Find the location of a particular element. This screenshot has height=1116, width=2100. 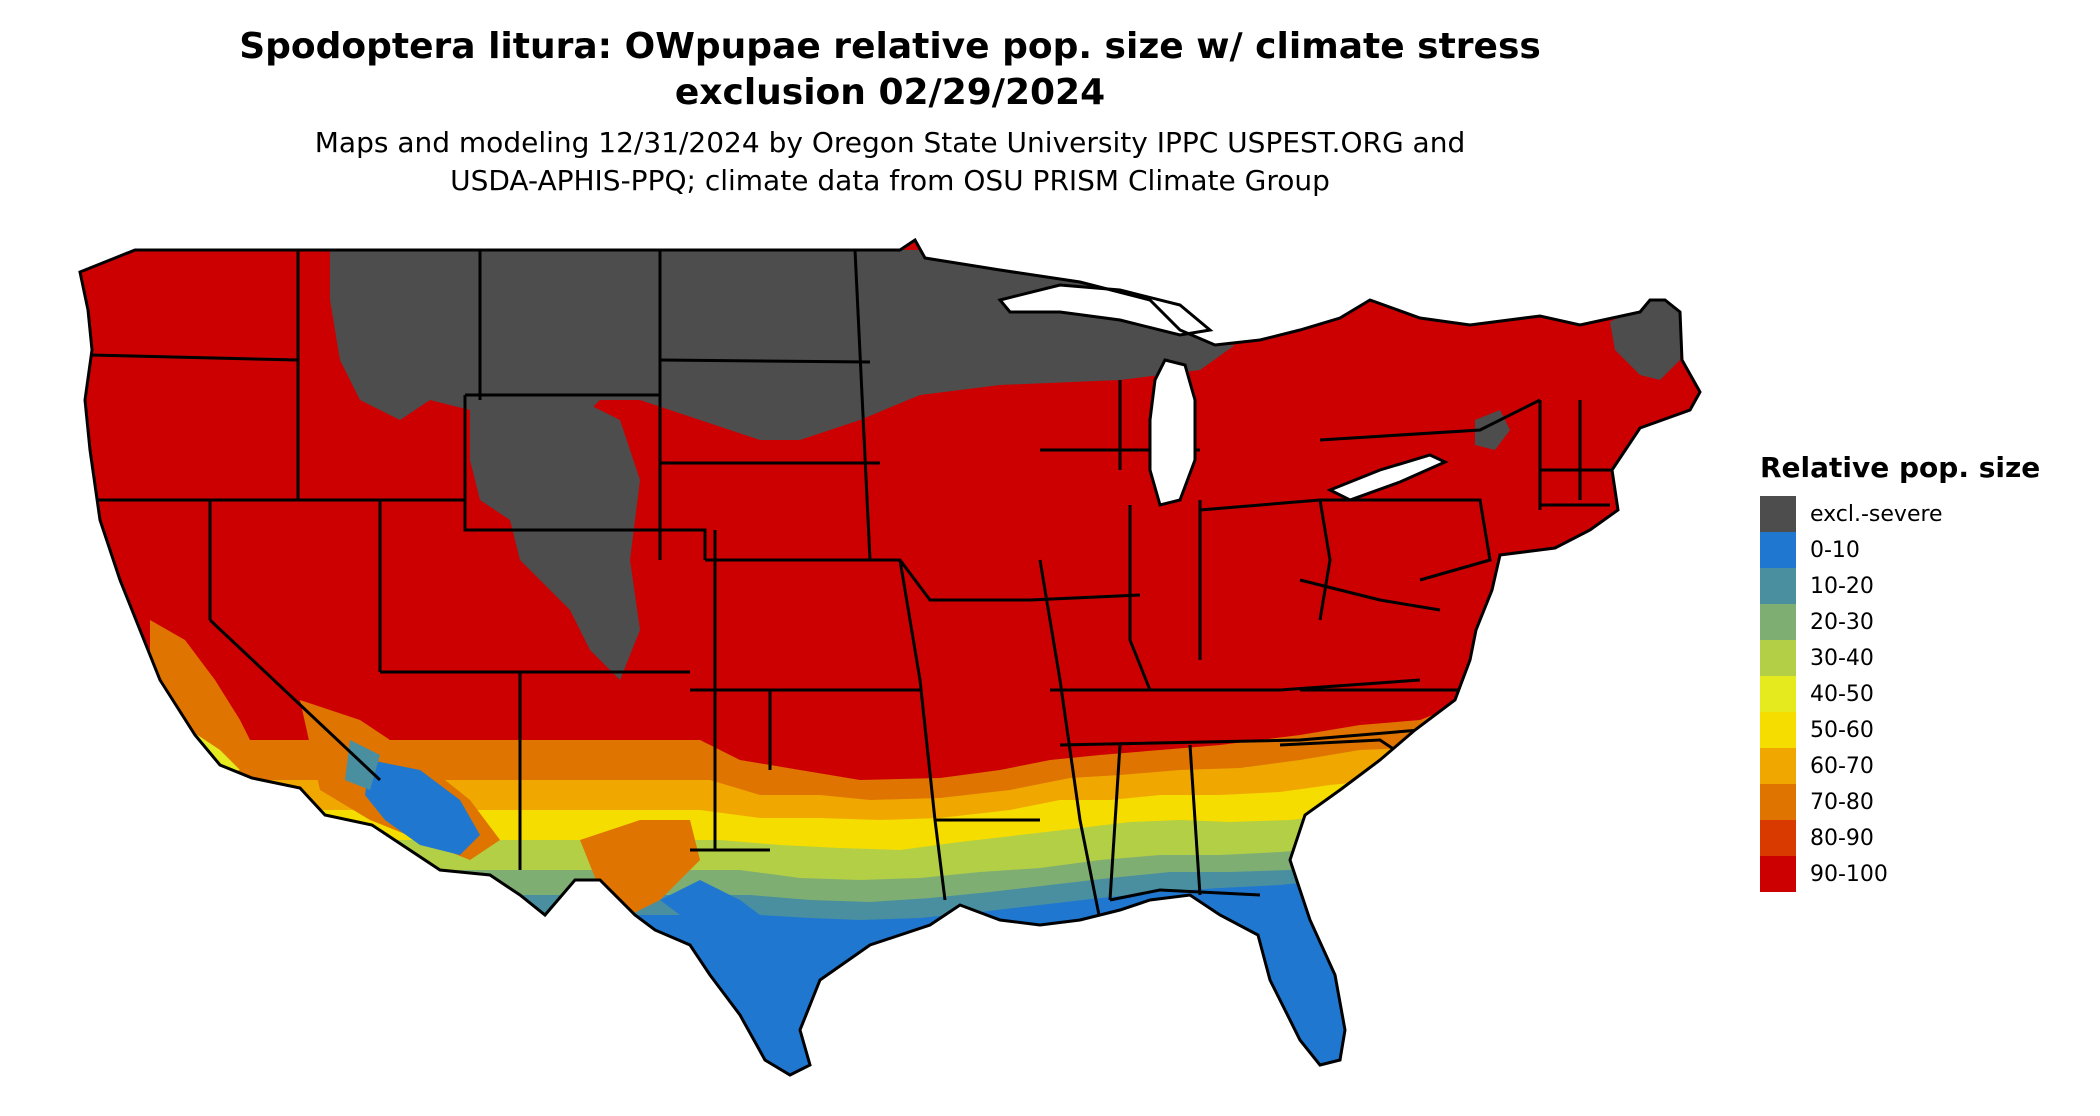

legend-item: 50-60 is located at coordinates (1920, 730).